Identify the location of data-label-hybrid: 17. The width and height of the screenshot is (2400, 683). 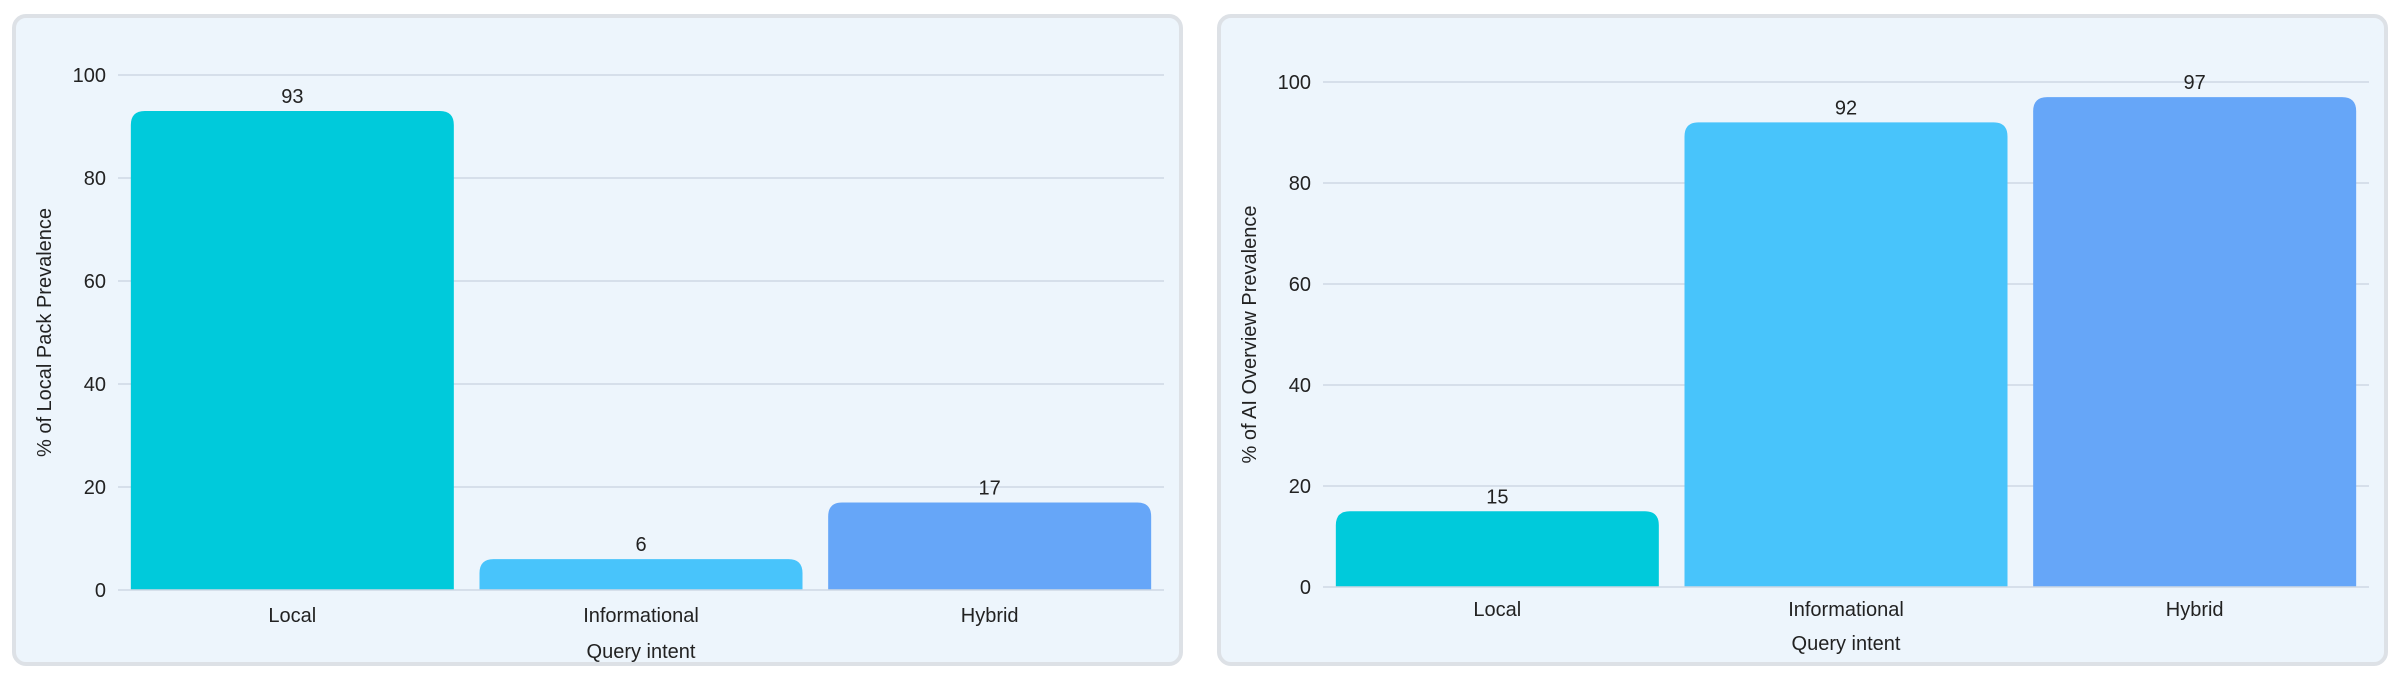
(990, 488).